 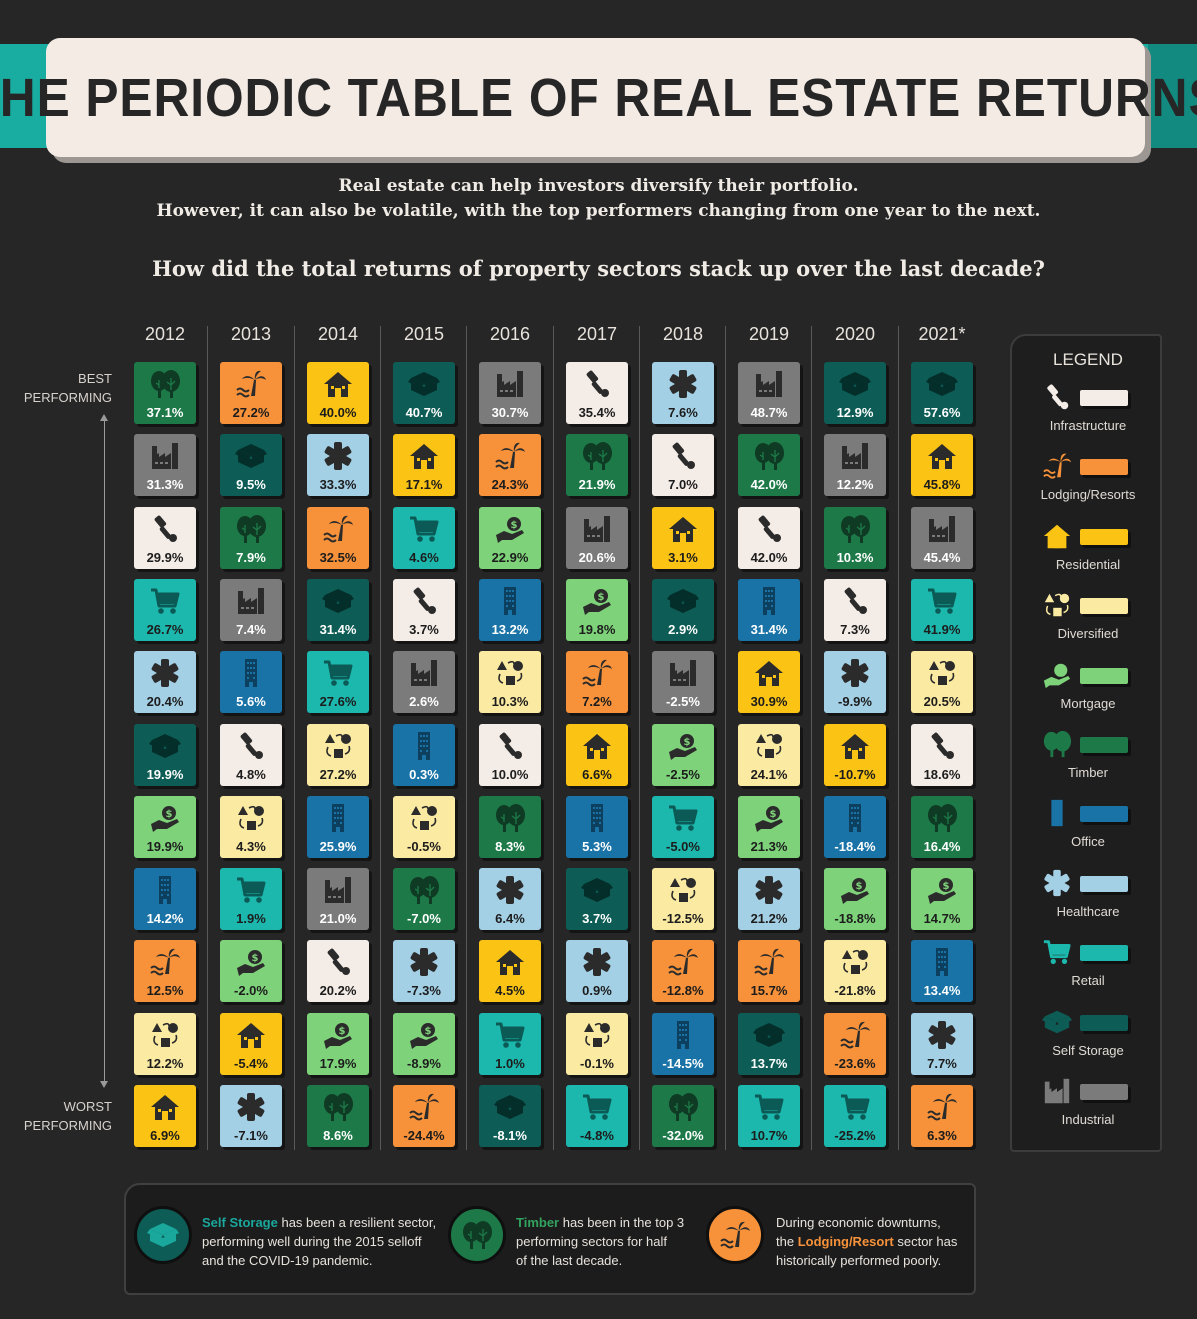 What do you see at coordinates (769, 755) in the screenshot?
I see `sector-cell-diversified: 24.1%` at bounding box center [769, 755].